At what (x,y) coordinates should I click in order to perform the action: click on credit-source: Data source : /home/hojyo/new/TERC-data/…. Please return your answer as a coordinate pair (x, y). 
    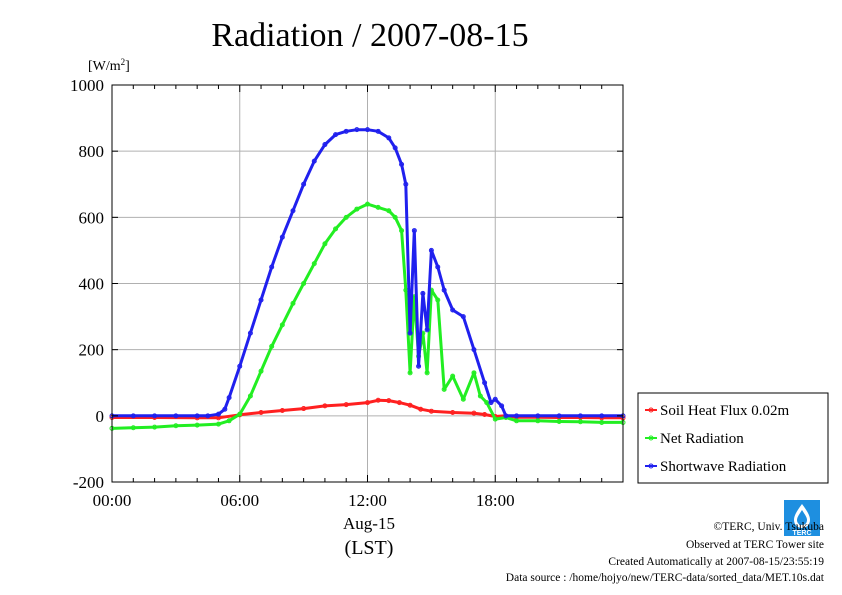
    Looking at the image, I should click on (664, 578).